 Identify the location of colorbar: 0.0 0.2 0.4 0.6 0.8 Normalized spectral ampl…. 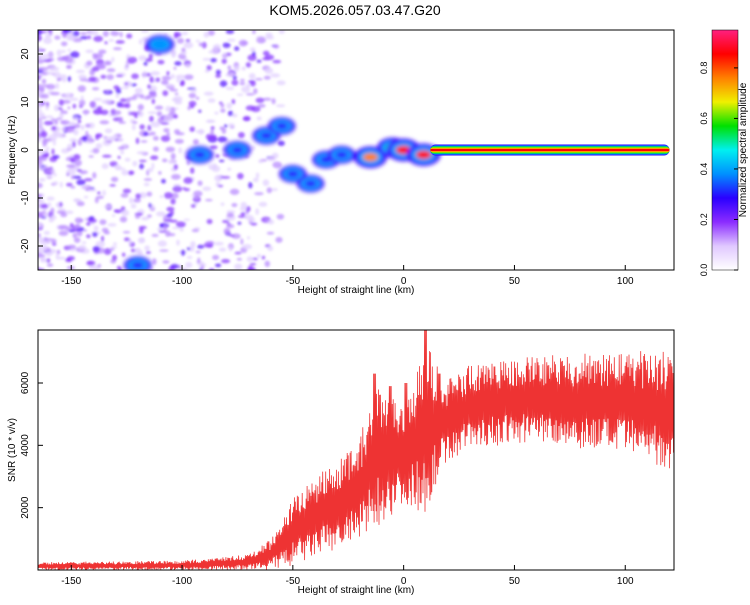
(724, 152).